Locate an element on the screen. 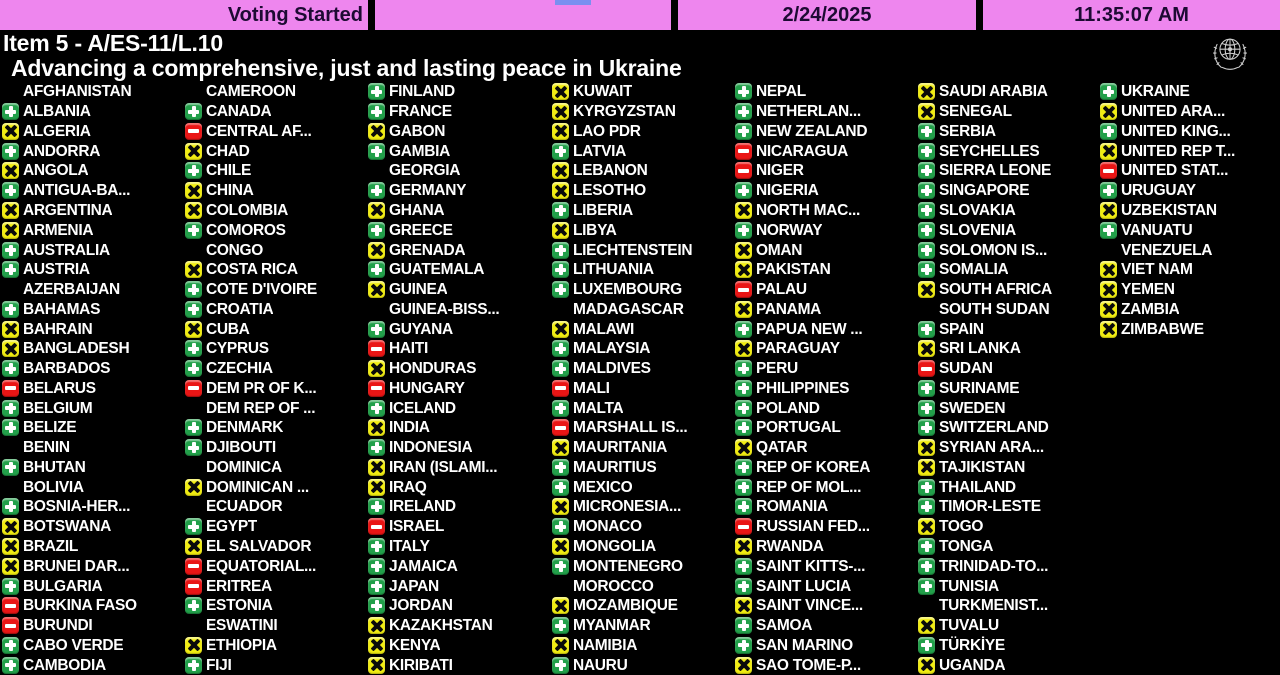 The width and height of the screenshot is (1280, 675). country-name: MALDIVES is located at coordinates (612, 369).